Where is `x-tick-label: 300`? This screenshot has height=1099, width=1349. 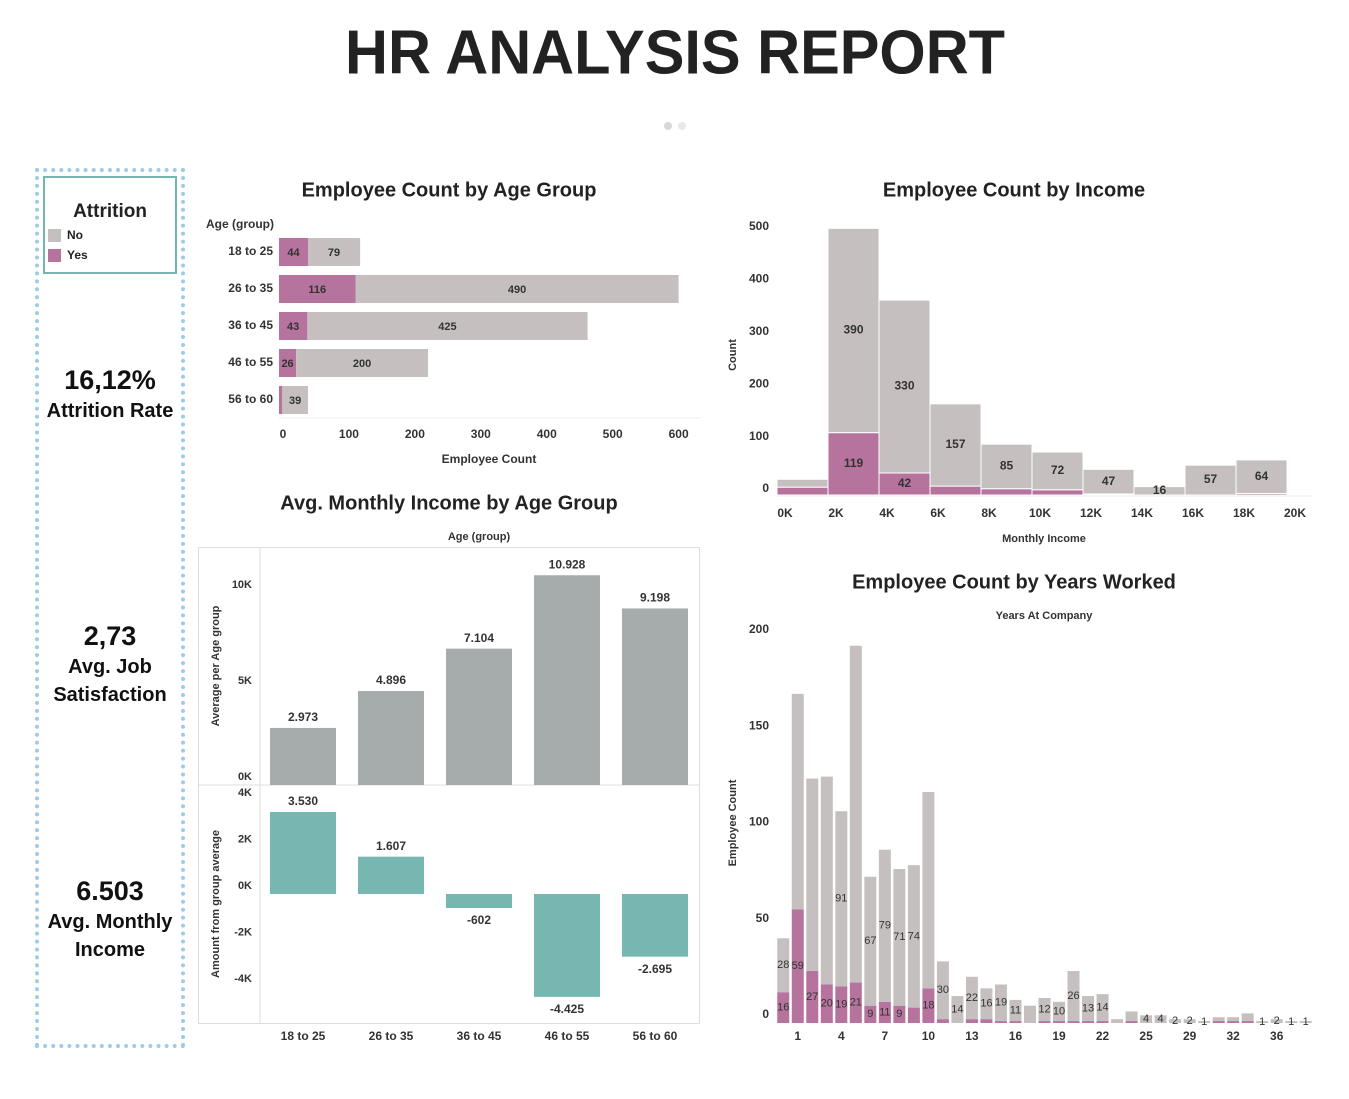
x-tick-label: 300 is located at coordinates (481, 434).